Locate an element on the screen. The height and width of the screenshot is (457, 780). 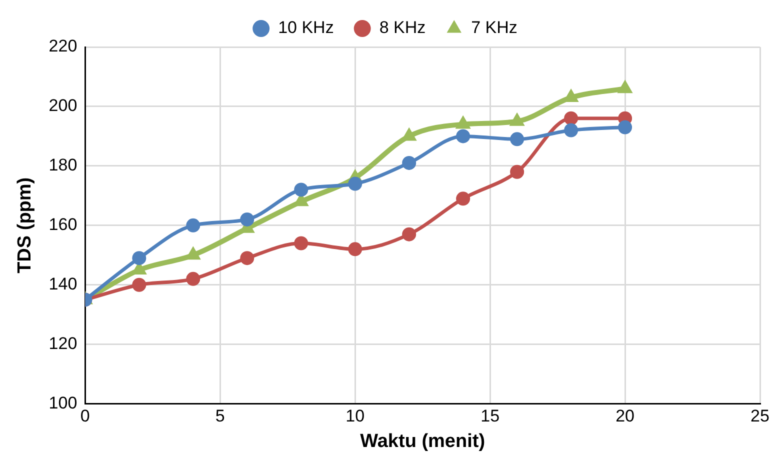
legend-label: 7 KHz is located at coordinates (494, 28).